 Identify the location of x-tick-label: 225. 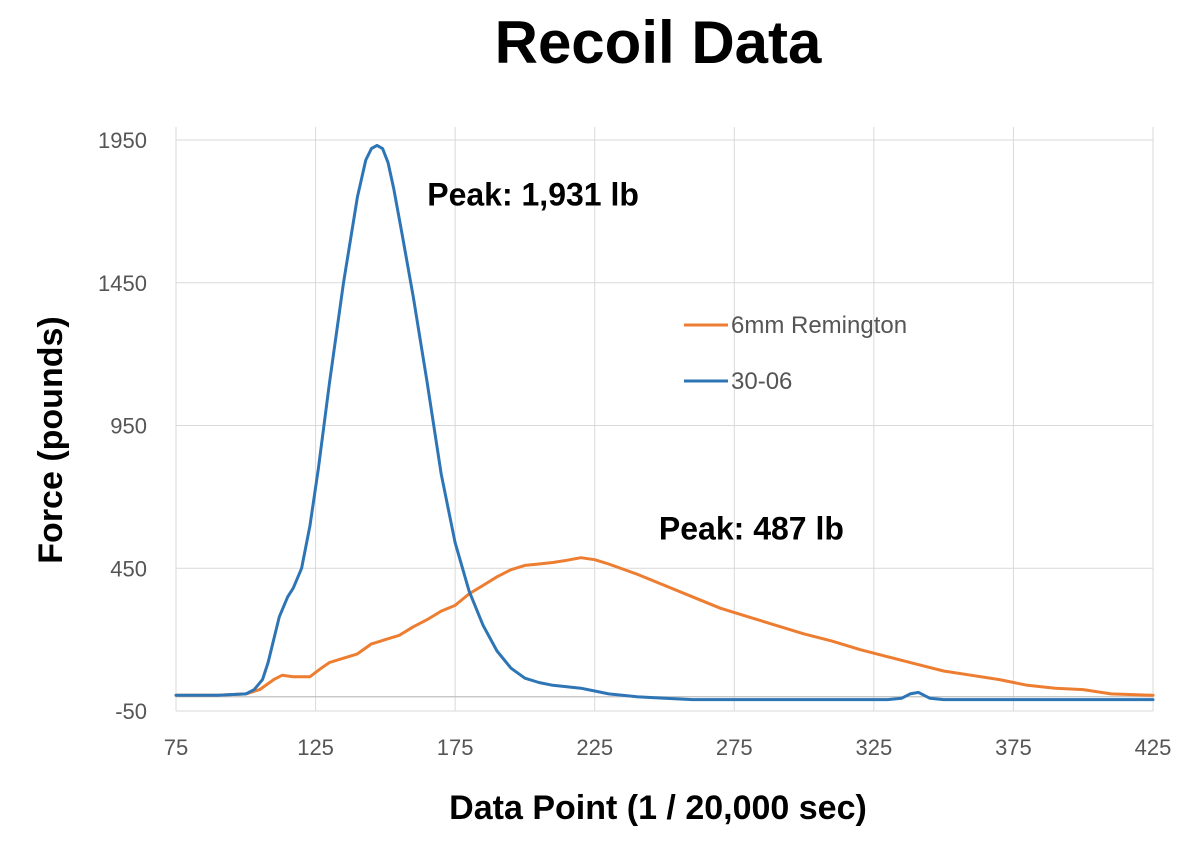
(594, 747).